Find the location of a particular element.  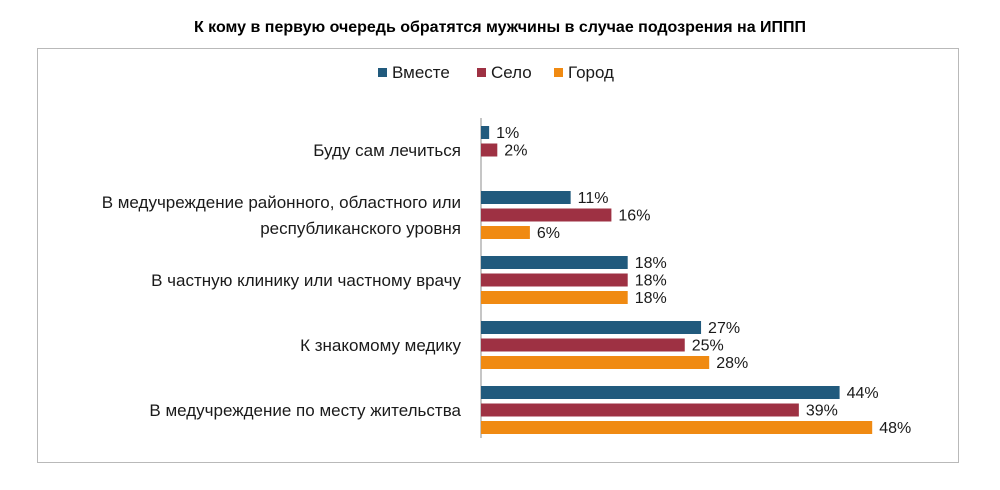

value-label-2-1: 11% is located at coordinates (593, 198).